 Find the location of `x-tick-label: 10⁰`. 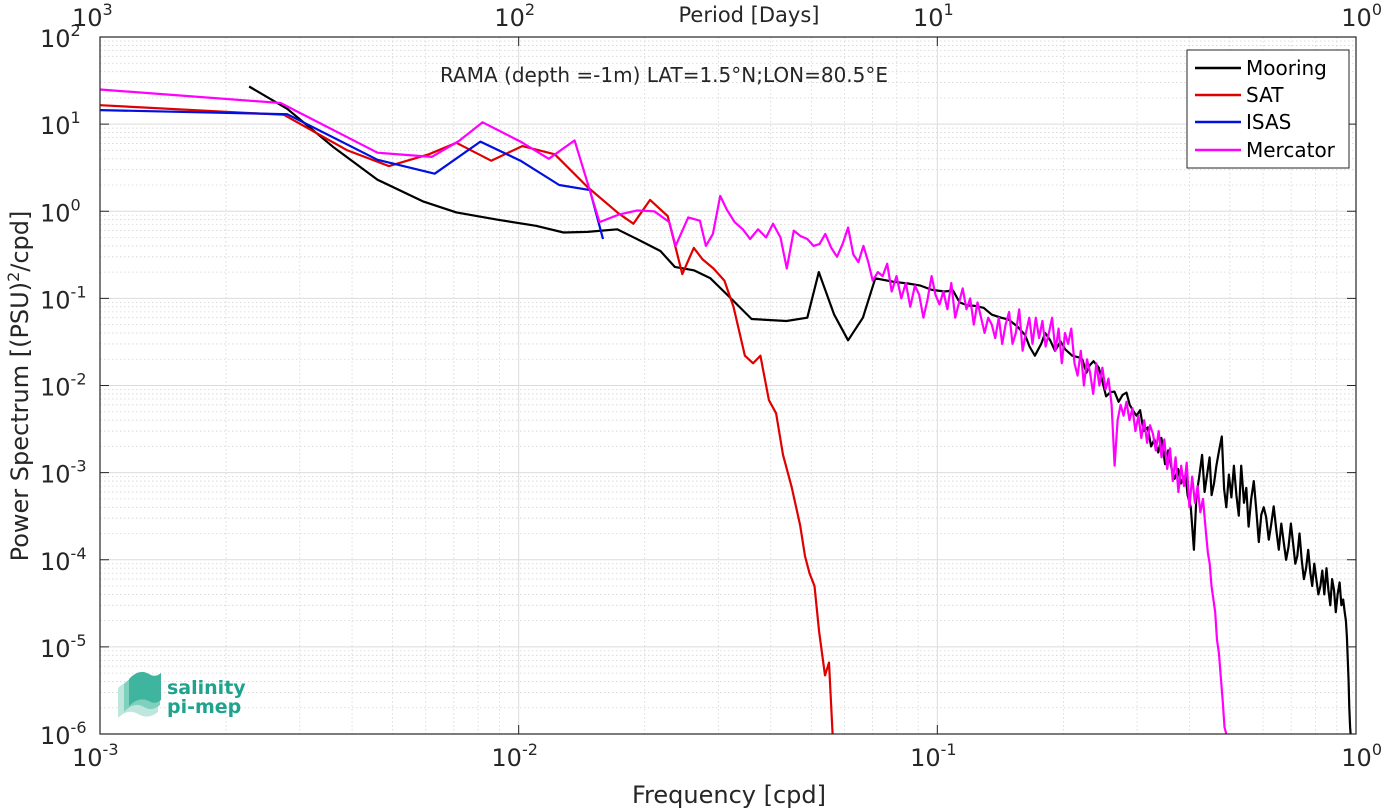

x-tick-label: 10⁰ is located at coordinates (1361, 756).